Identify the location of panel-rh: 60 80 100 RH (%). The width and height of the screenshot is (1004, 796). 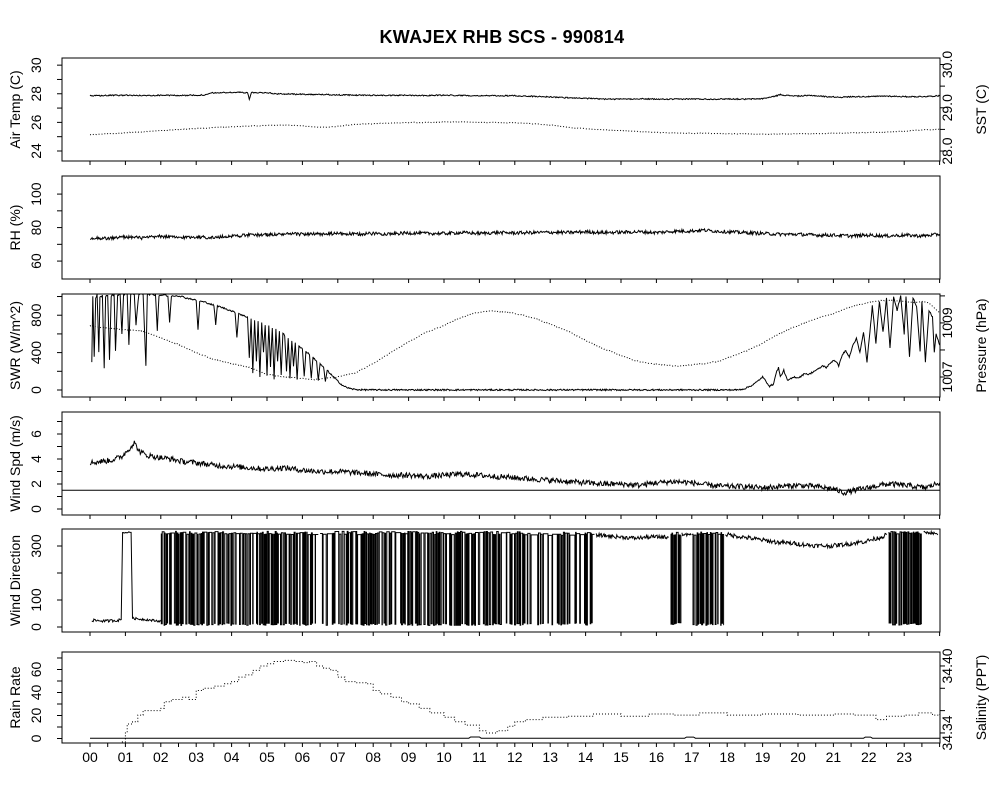
(474, 229).